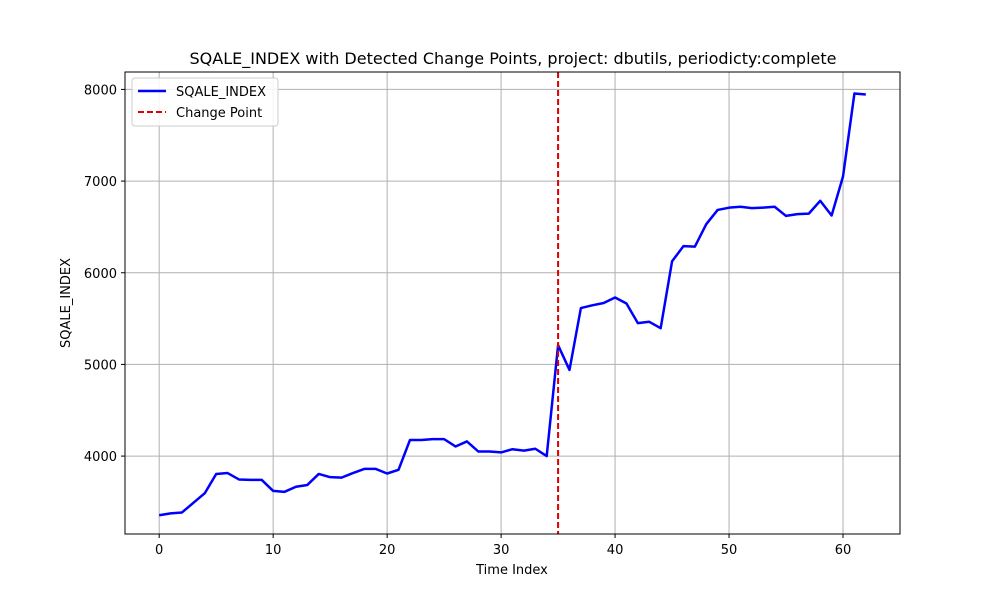 The width and height of the screenshot is (1000, 600). What do you see at coordinates (511, 570) in the screenshot?
I see `x-axis-label: Time Index` at bounding box center [511, 570].